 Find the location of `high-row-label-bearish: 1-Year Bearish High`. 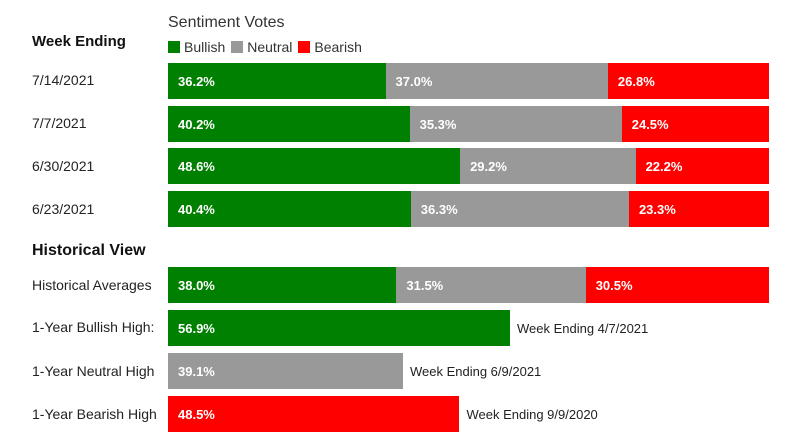

high-row-label-bearish: 1-Year Bearish High is located at coordinates (94, 414).